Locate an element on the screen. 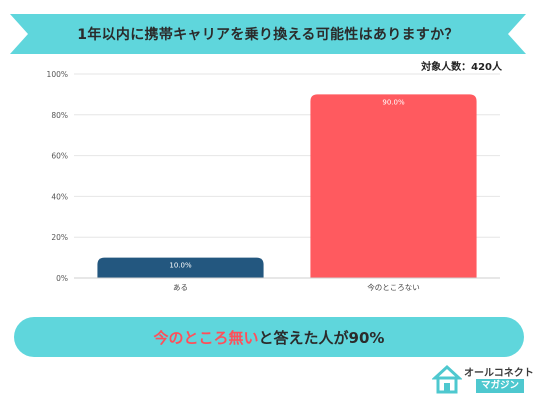  summary-banner: 今のところ無い と答えた人が90% is located at coordinates (269, 337).